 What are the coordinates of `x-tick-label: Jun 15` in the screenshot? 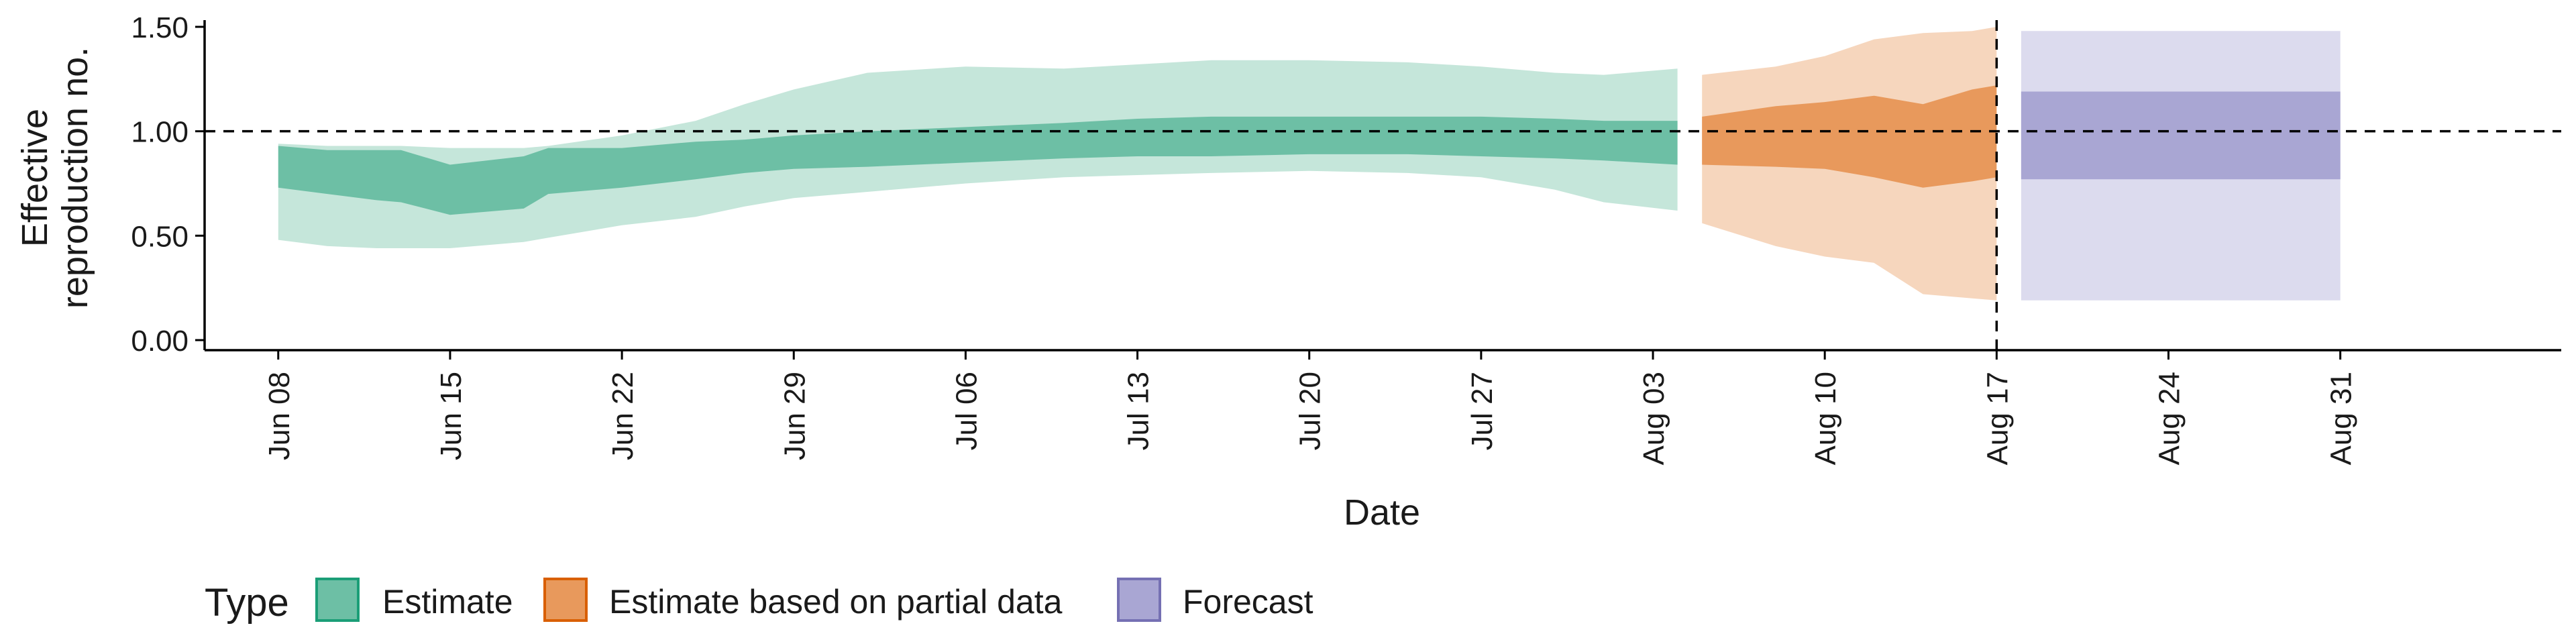 It's located at (451, 416).